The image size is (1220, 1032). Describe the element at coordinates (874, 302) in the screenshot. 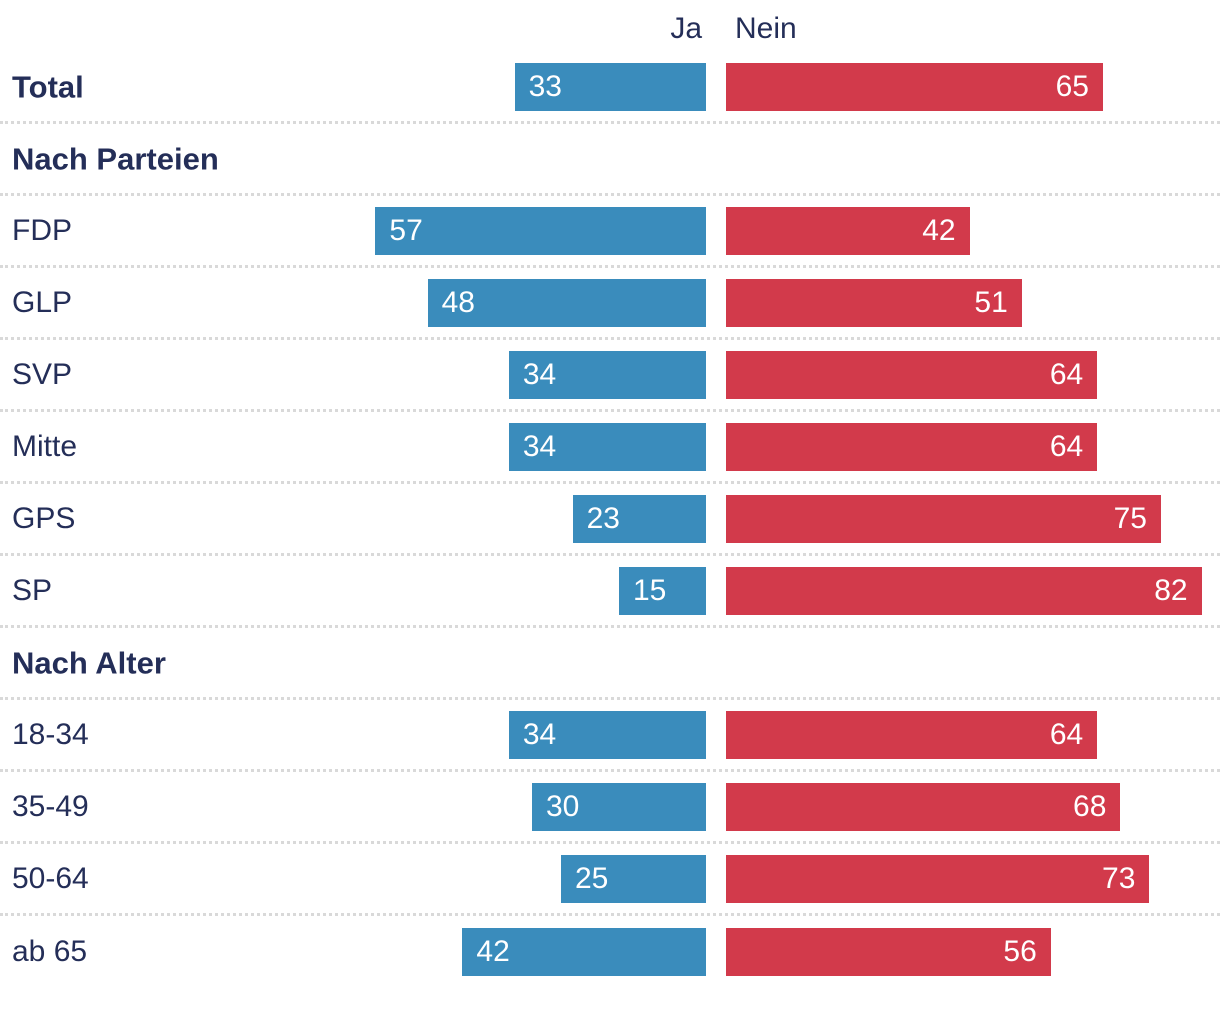

I see `nein-bar: 51` at that location.